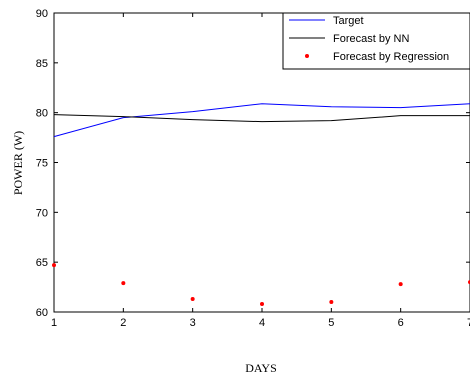 The width and height of the screenshot is (470, 378). I want to click on x-tick-label: 4, so click(262, 323).